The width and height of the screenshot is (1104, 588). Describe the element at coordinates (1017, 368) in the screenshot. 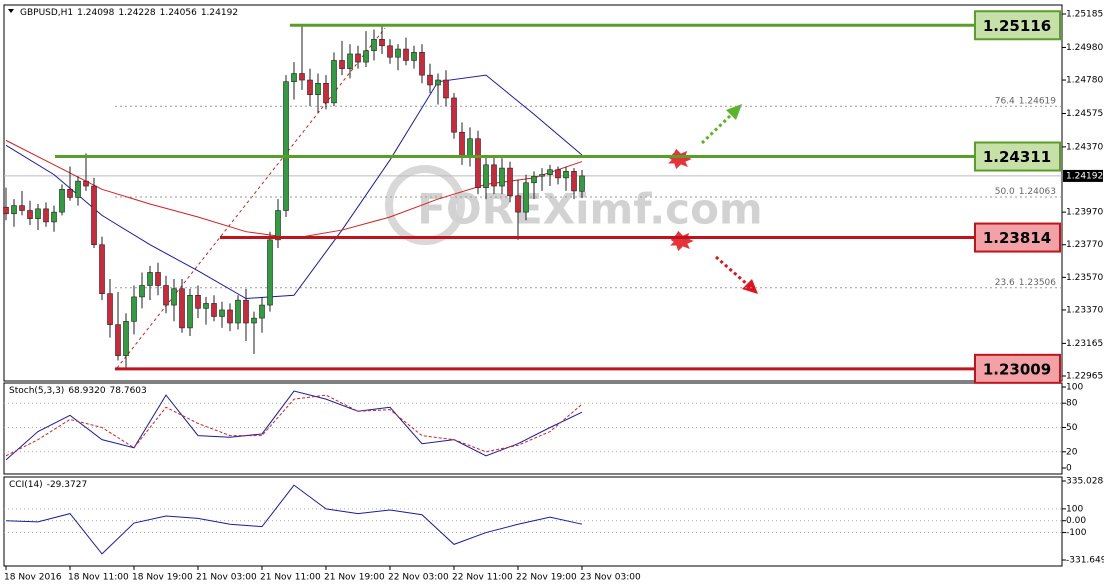

I see `level-box` at that location.